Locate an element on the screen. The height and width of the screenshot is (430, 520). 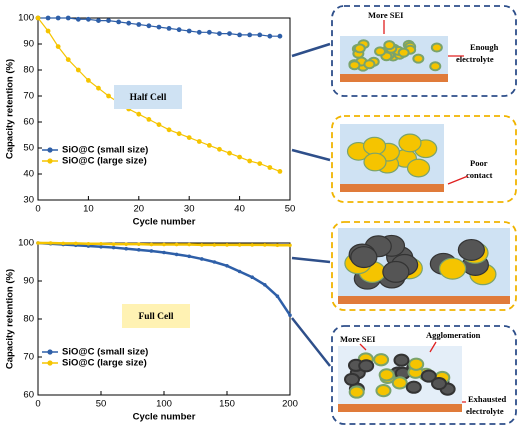
diagram-label: Enough is located at coordinates (484, 47).